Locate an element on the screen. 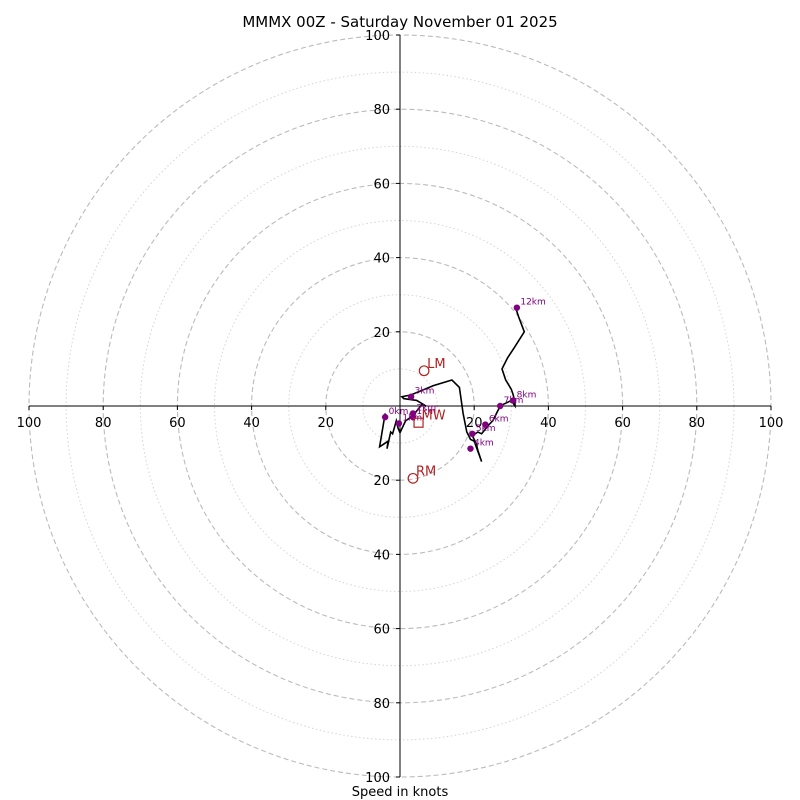 The width and height of the screenshot is (800, 800). tick-bottom: 80 is located at coordinates (381, 704).